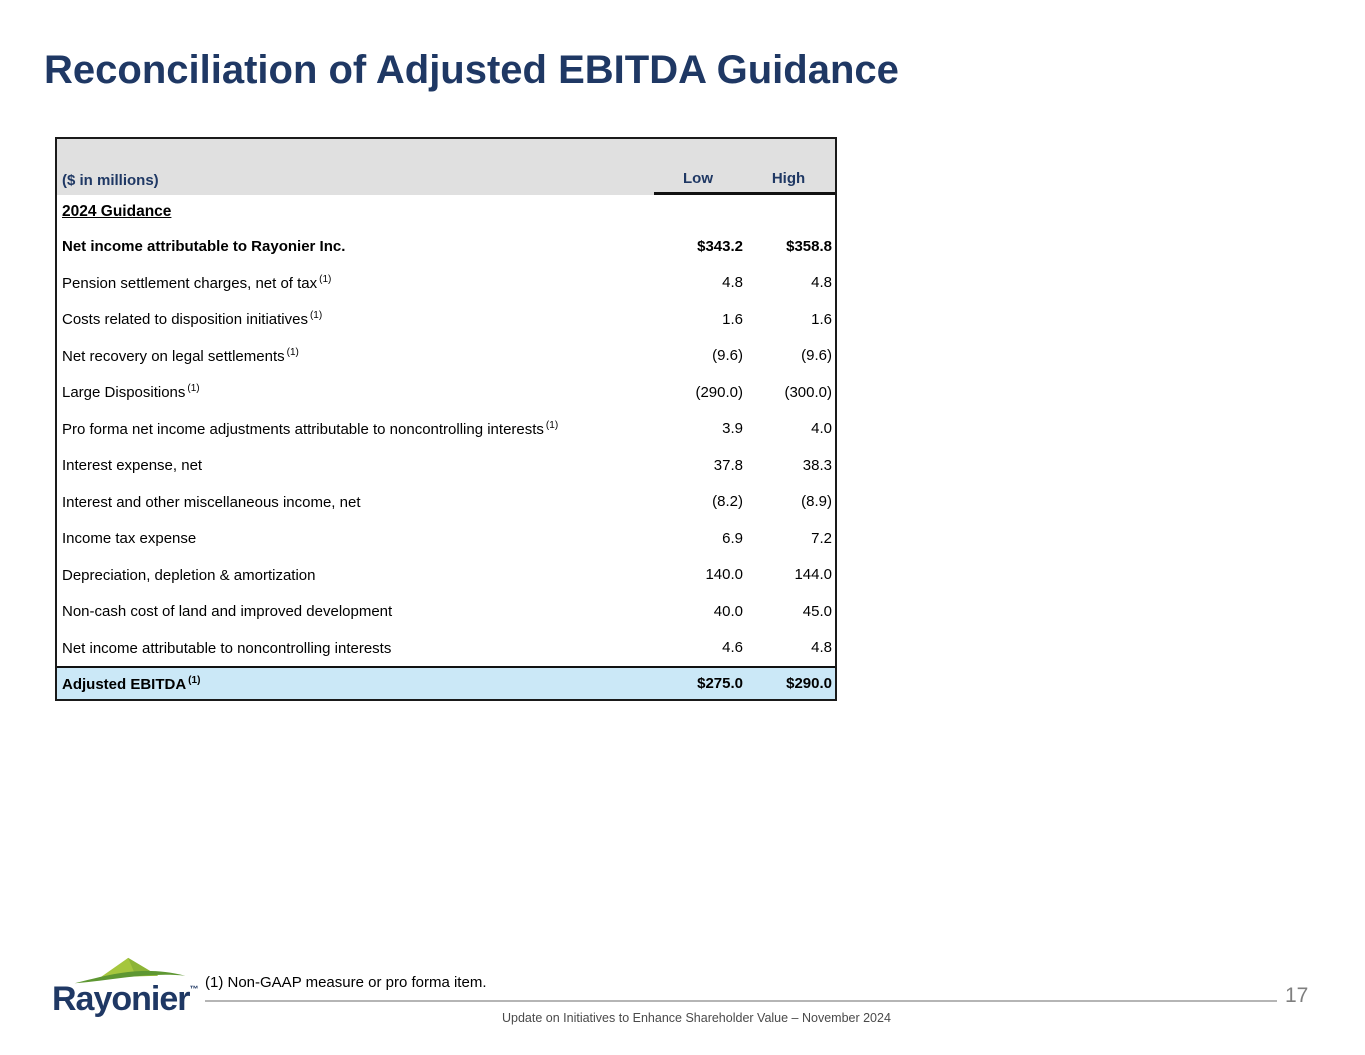 Image resolution: width=1365 pixels, height=1055 pixels. Describe the element at coordinates (173, 356) in the screenshot. I see `row-label-text: Net recovery on legal settlements` at that location.